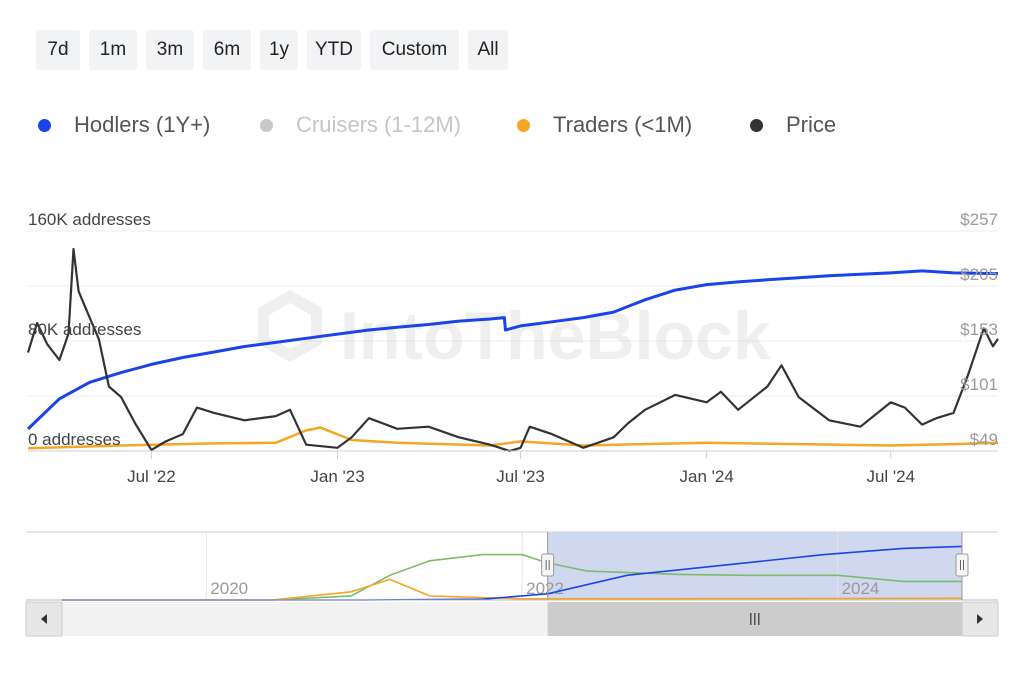  Describe the element at coordinates (890, 476) in the screenshot. I see `x-tick-label: Jul '24` at that location.